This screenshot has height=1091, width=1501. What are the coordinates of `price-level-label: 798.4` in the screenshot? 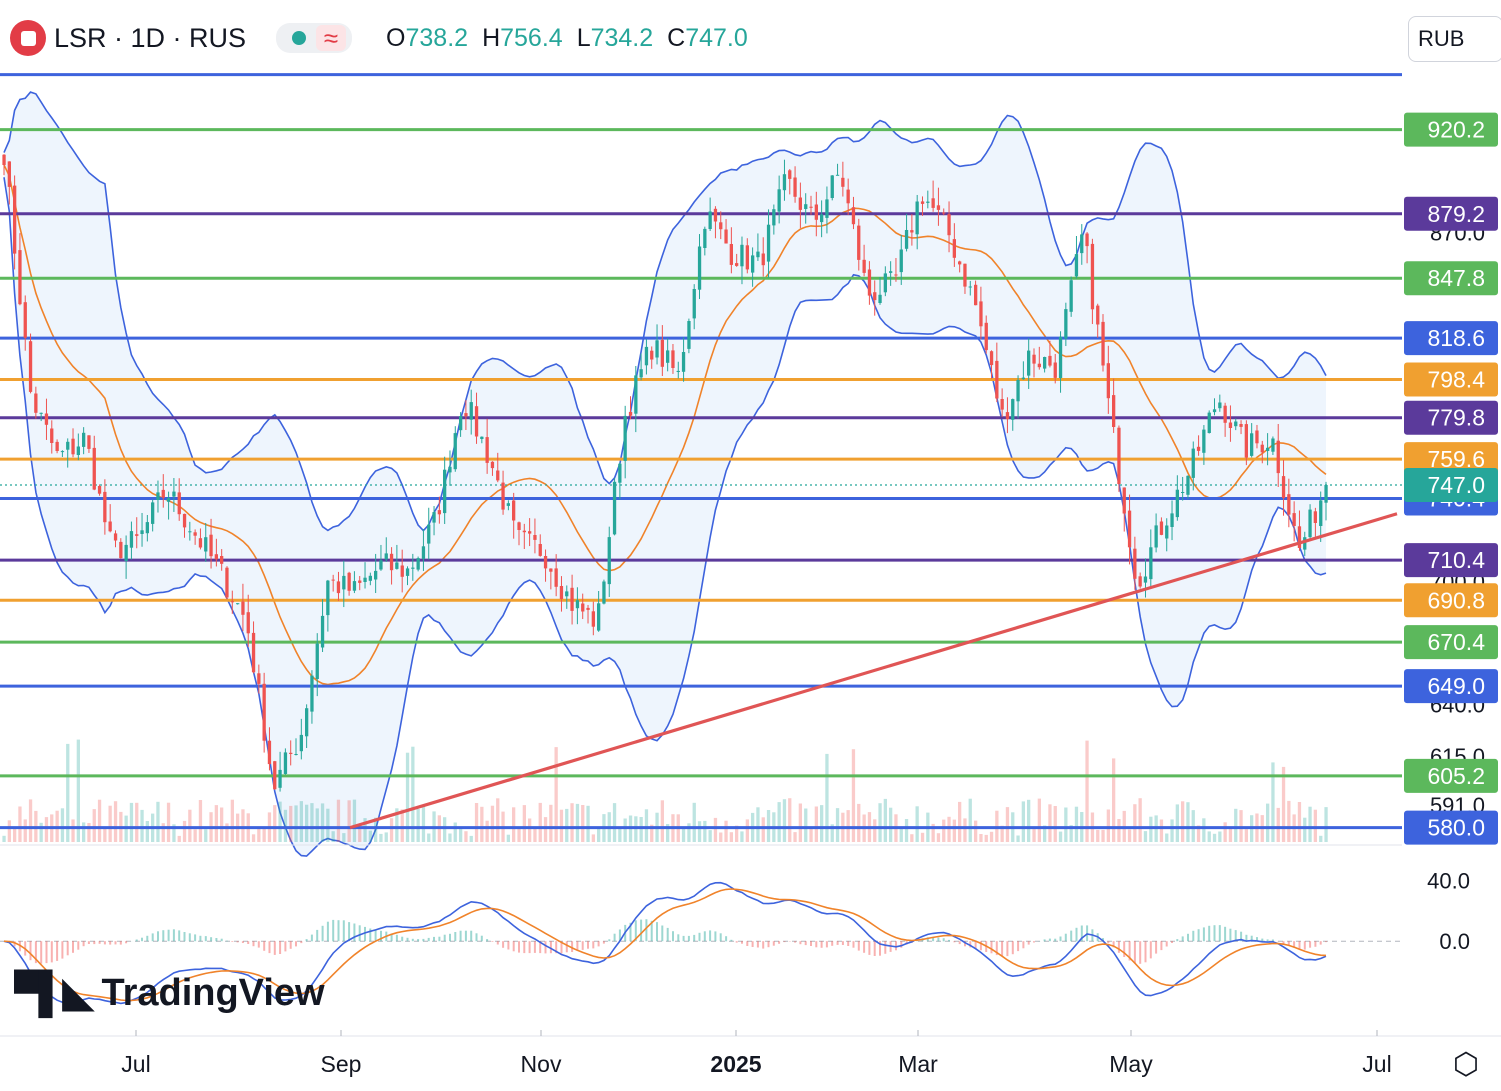 It's located at (1456, 380).